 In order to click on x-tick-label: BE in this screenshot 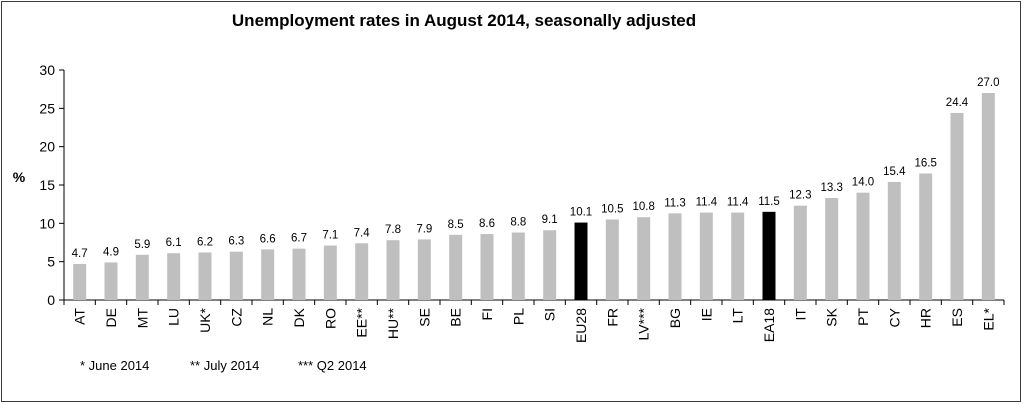, I will do `click(456, 317)`.